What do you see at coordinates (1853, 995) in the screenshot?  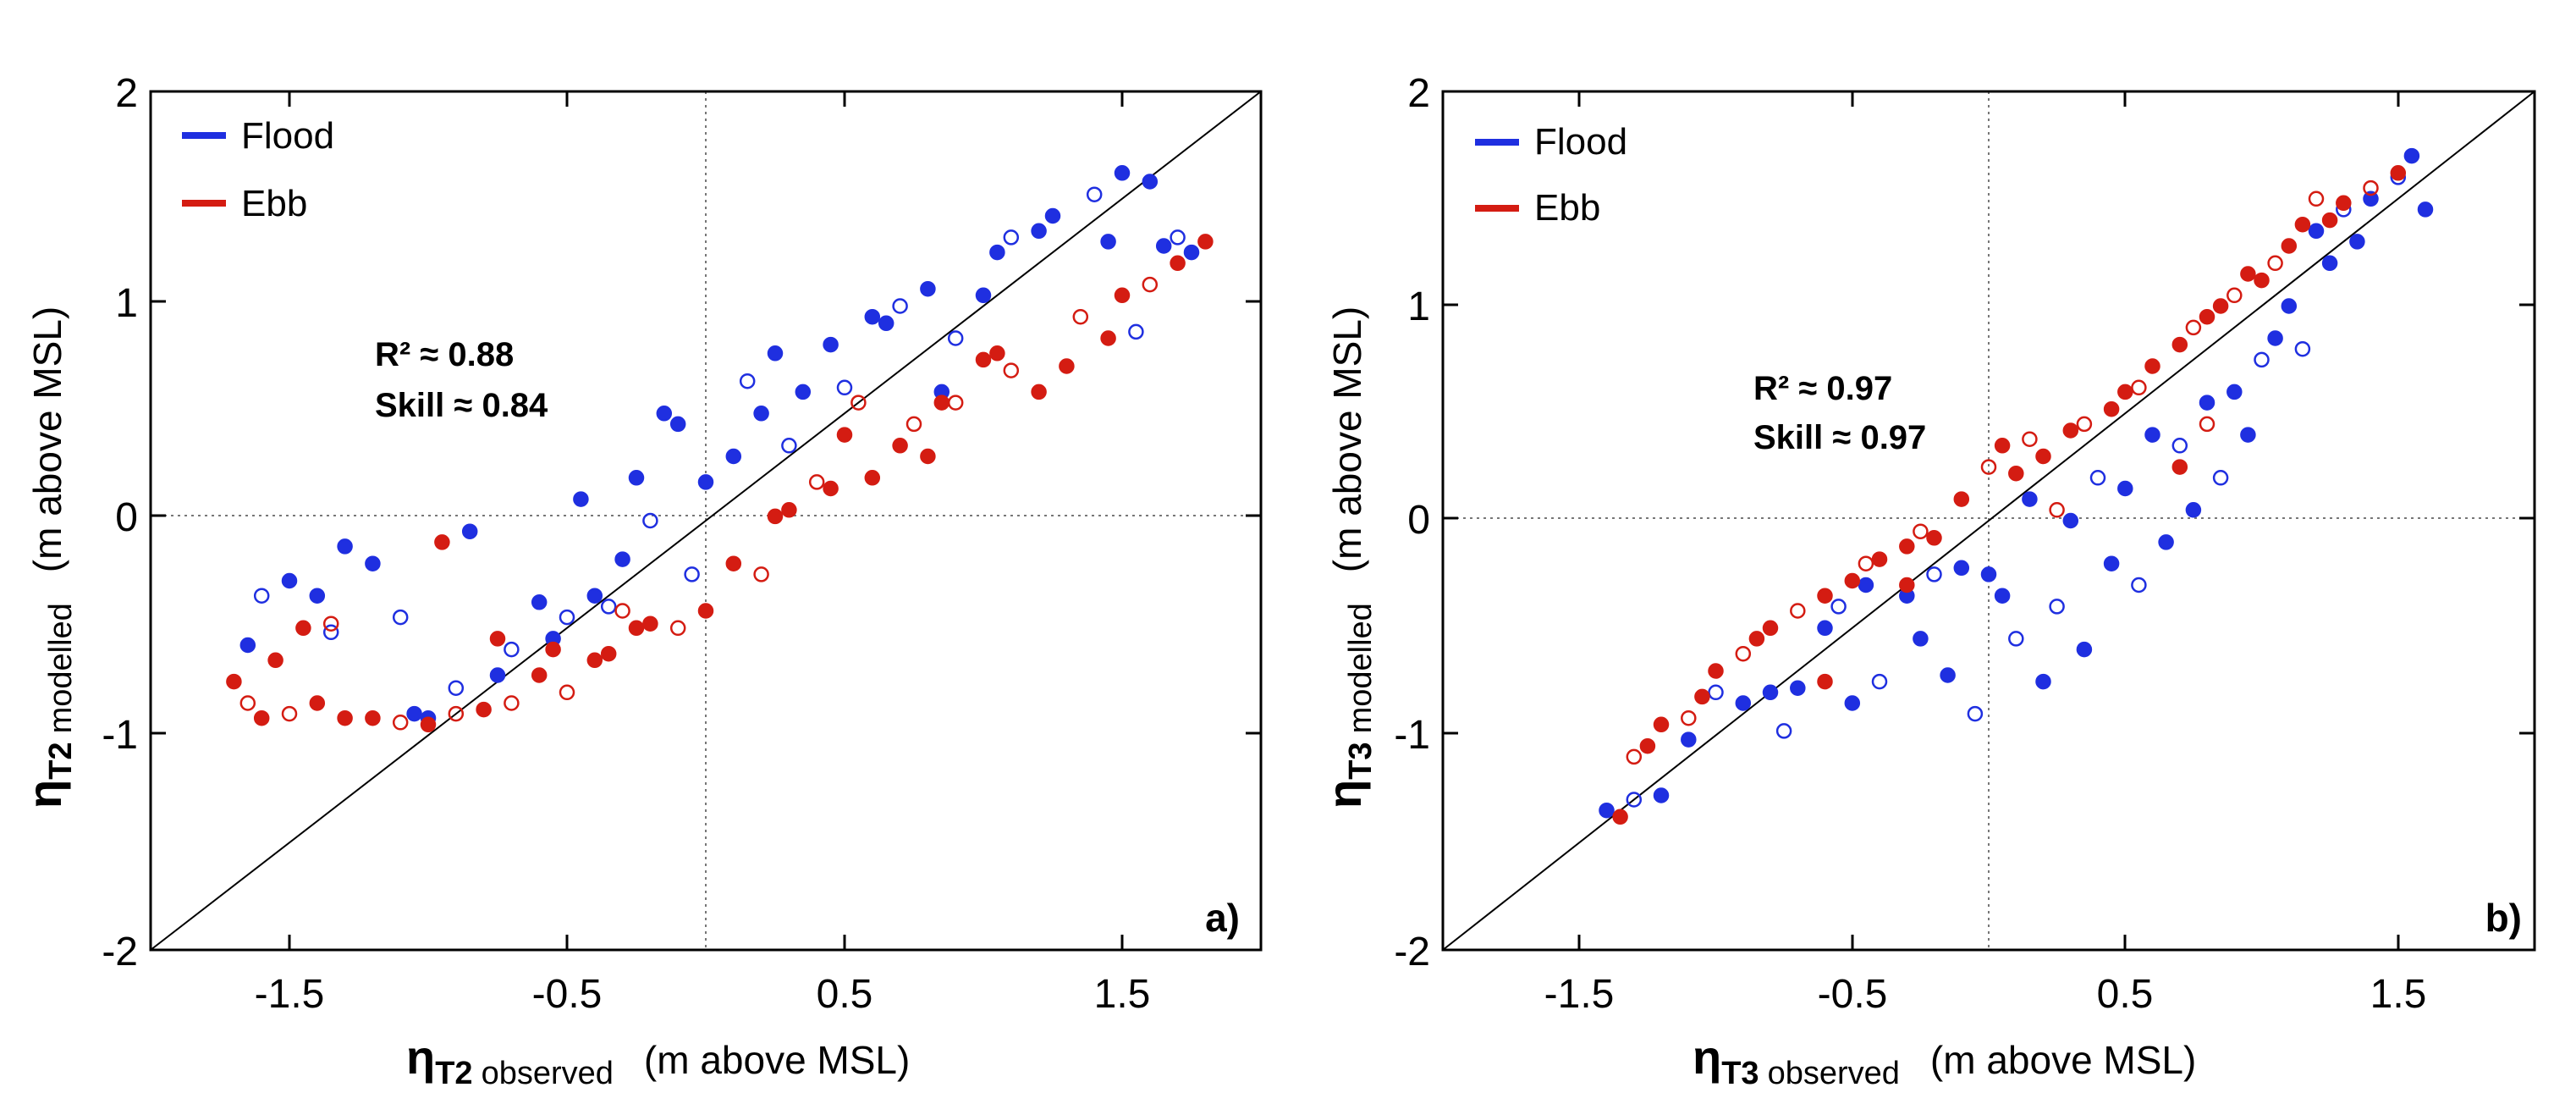 I see `x-tick-label: -0.5` at bounding box center [1853, 995].